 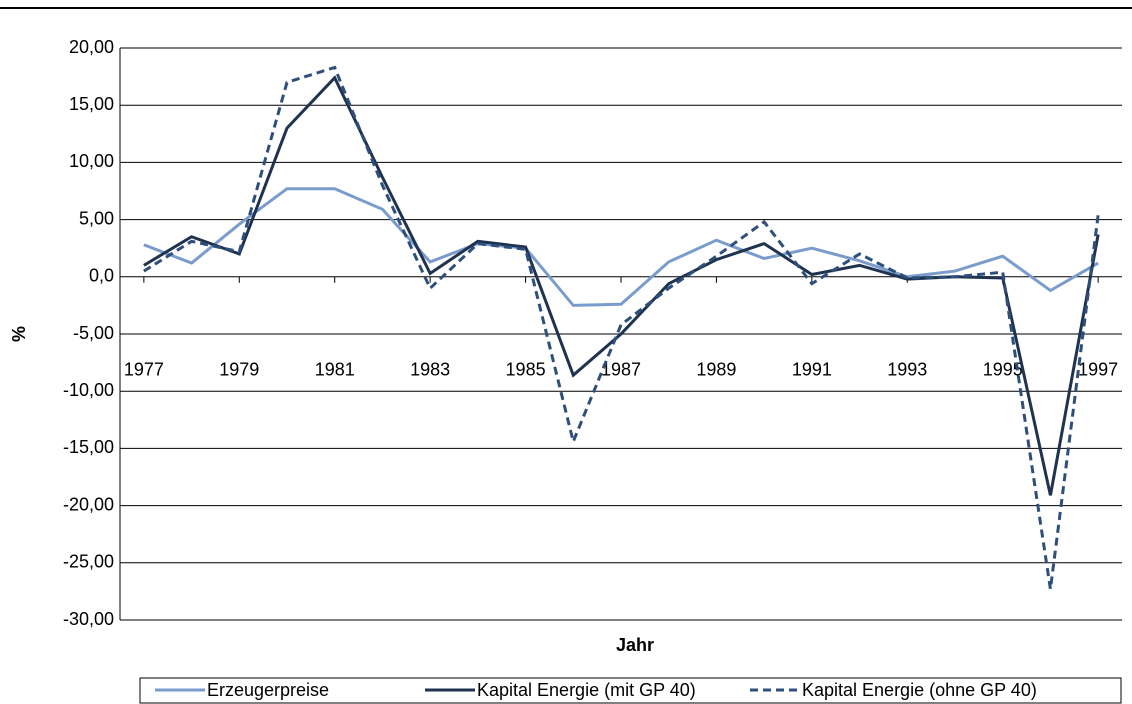 I want to click on x-tick-label: 1985, so click(x=526, y=370).